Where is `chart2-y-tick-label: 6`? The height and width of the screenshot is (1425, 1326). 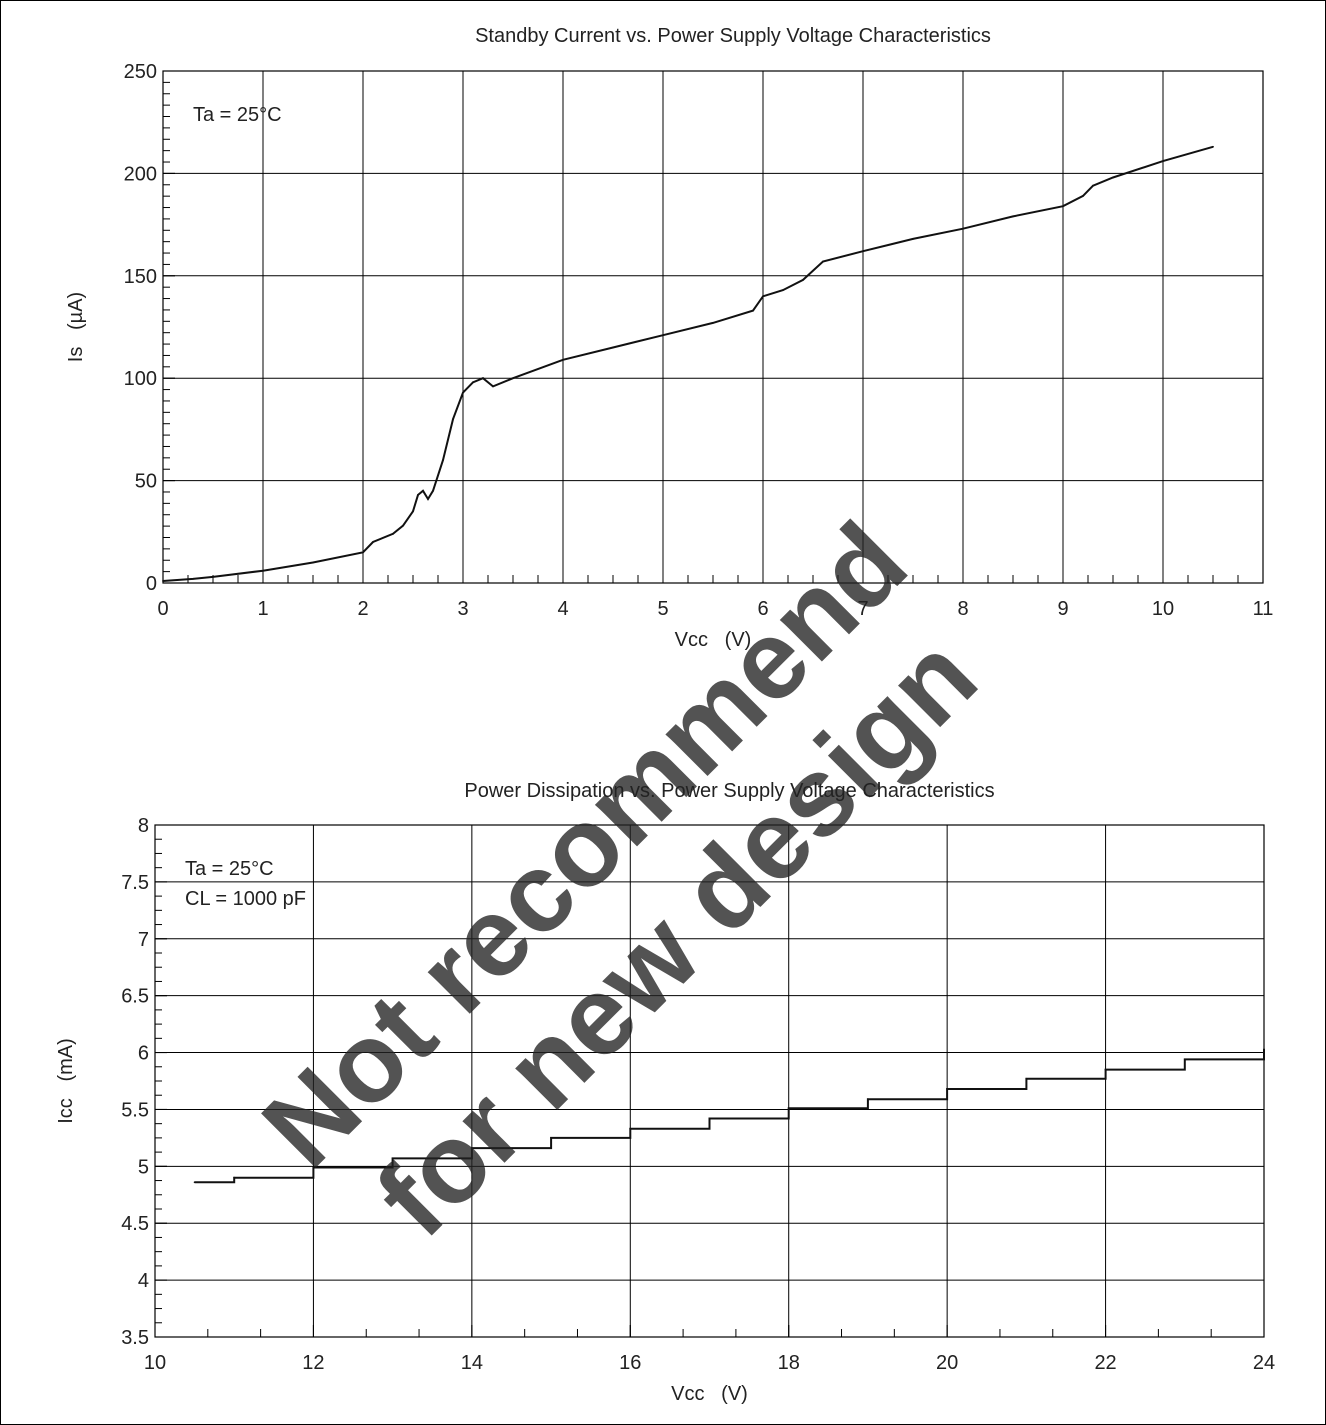 chart2-y-tick-label: 6 is located at coordinates (143, 1054).